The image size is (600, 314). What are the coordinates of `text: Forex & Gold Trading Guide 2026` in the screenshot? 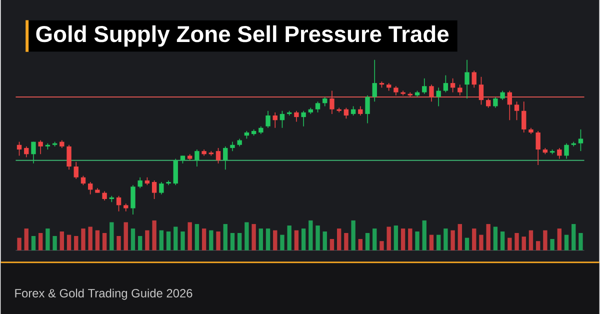 It's located at (103, 294).